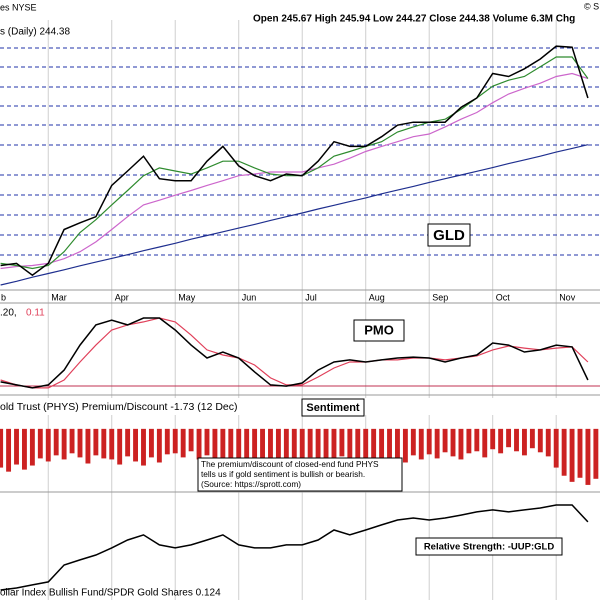 This screenshot has width=600, height=600. Describe the element at coordinates (300, 406) in the screenshot. I see `title-band` at that location.